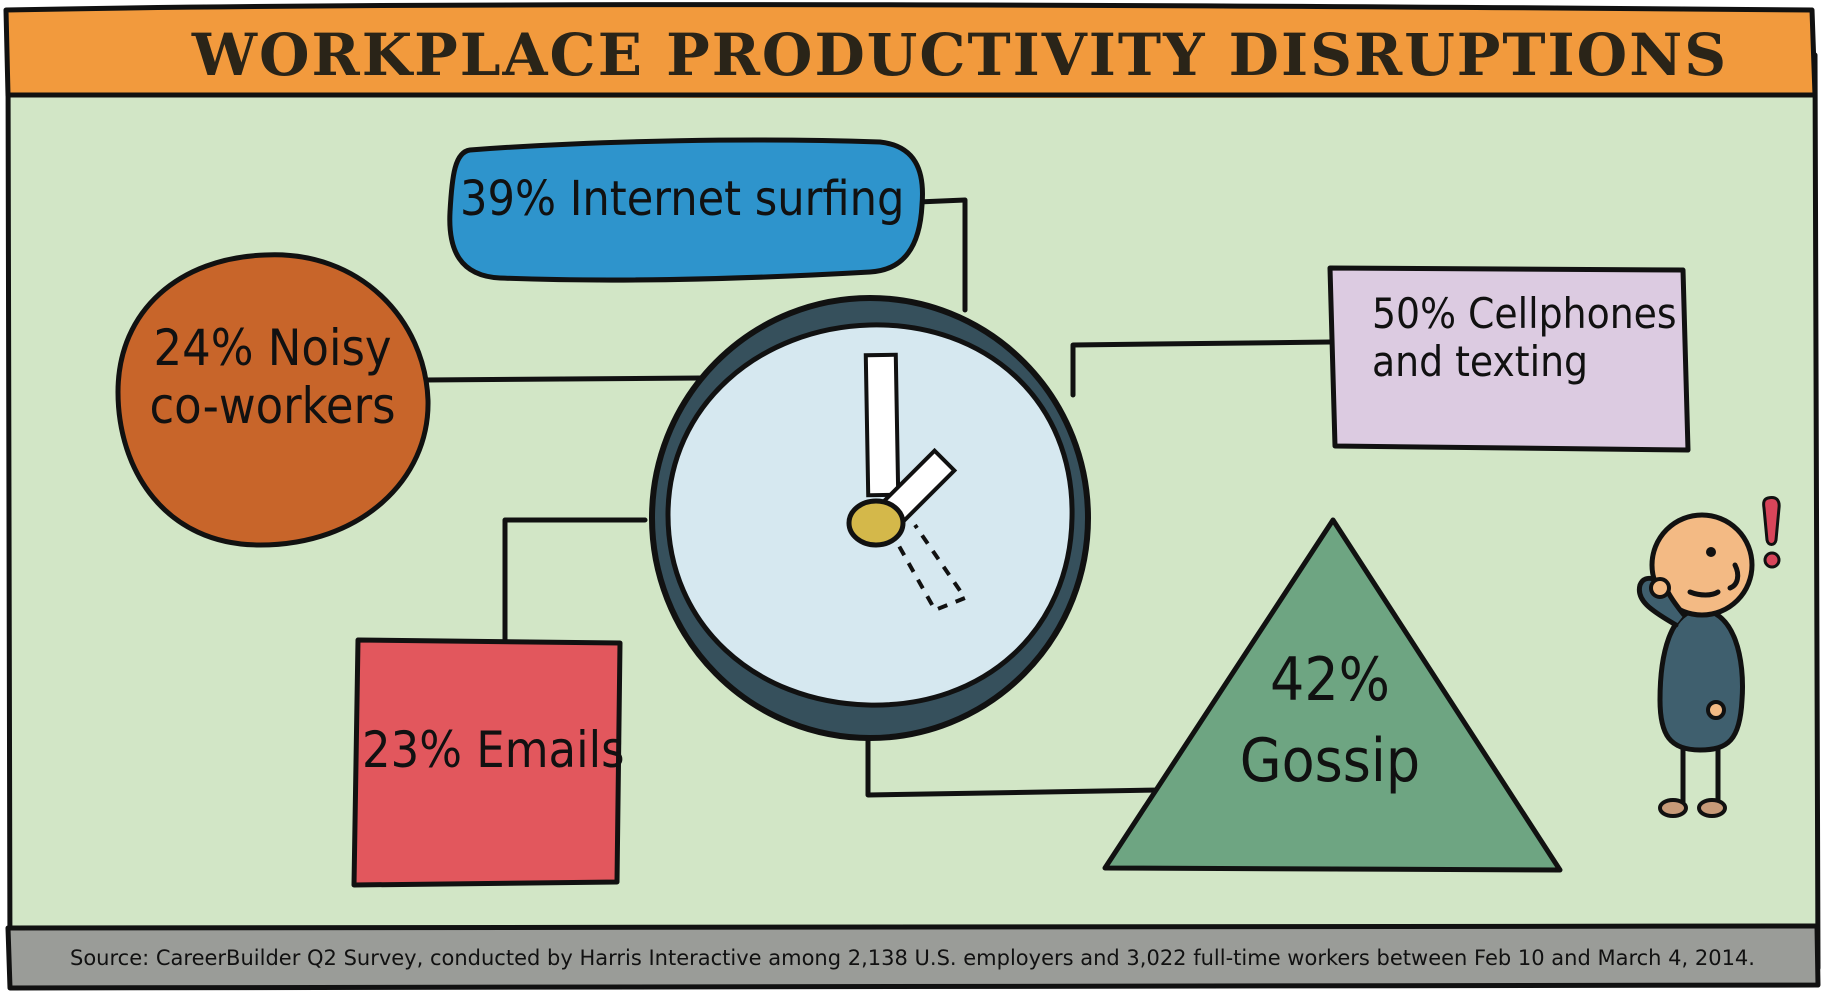  I want to click on exclamation-icon, so click(1771, 532).